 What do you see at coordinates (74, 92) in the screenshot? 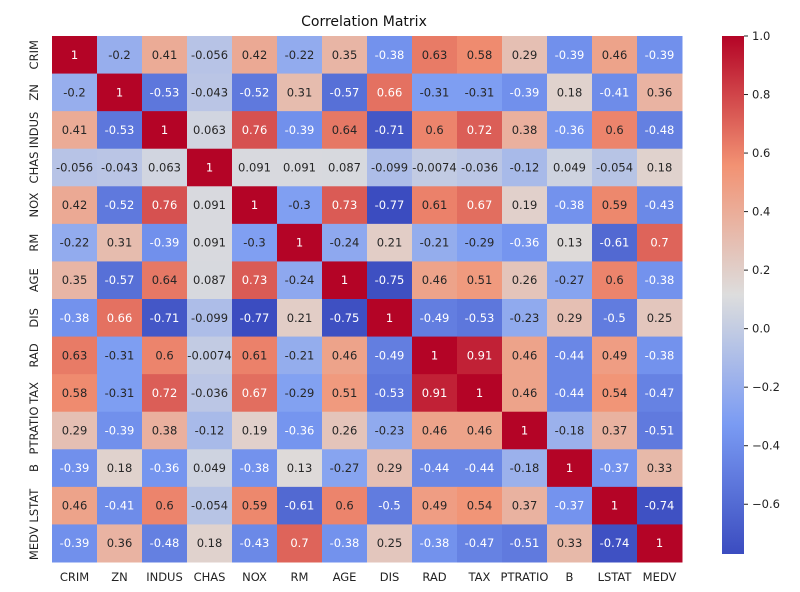
I see `heatmap-cell-label: -0.2` at bounding box center [74, 92].